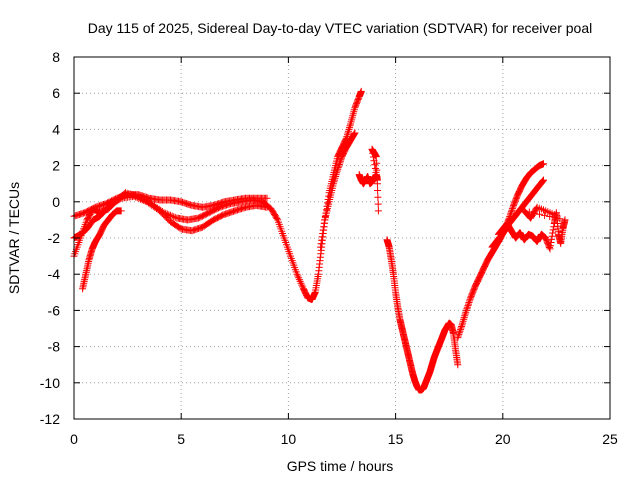  What do you see at coordinates (56, 166) in the screenshot?
I see `y-tick-label: 2` at bounding box center [56, 166].